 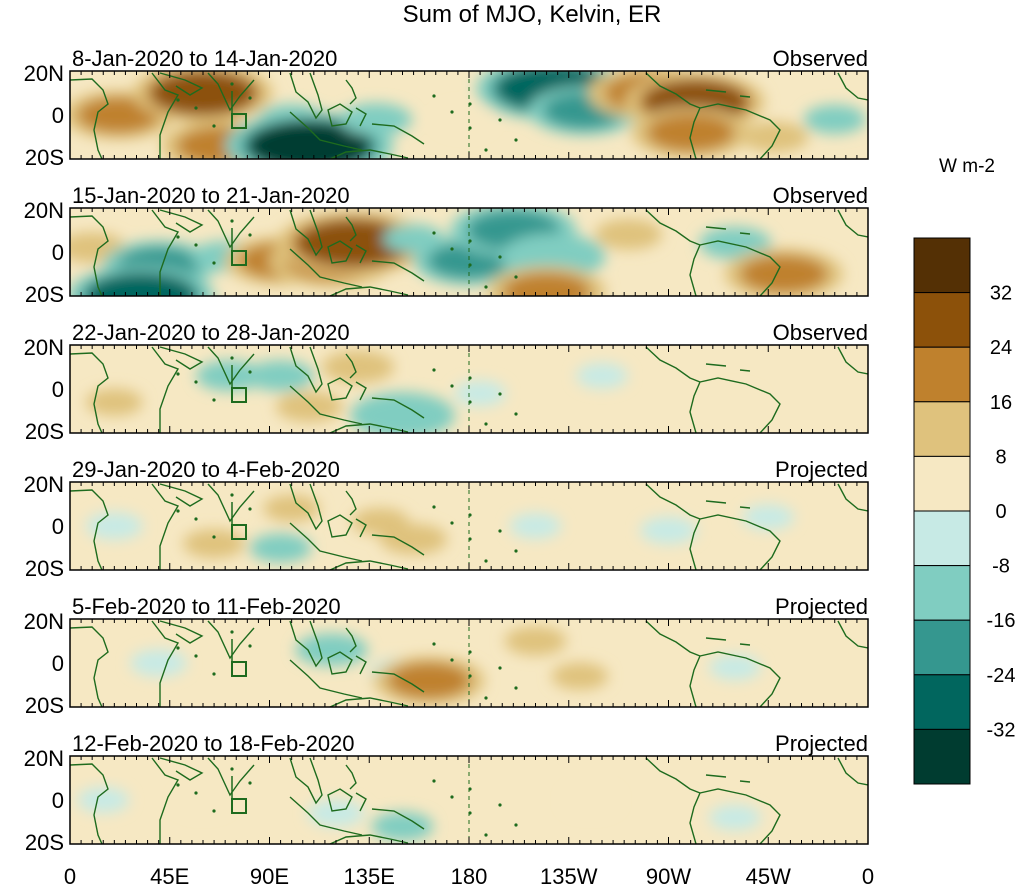 I want to click on panel-period: 8-Jan-2020 to 14-Jan-2020, so click(x=204, y=58).